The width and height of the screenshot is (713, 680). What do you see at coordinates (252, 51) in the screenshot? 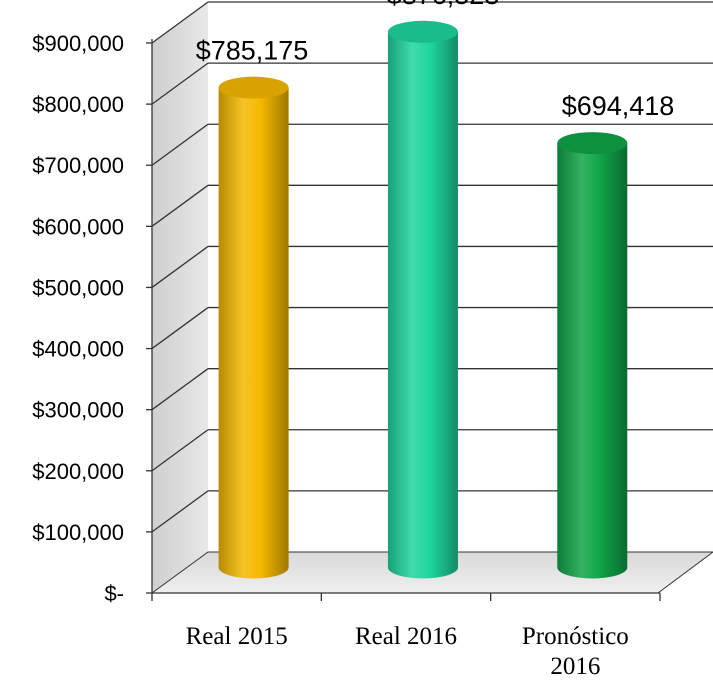
I see `data-label: $785,175` at bounding box center [252, 51].